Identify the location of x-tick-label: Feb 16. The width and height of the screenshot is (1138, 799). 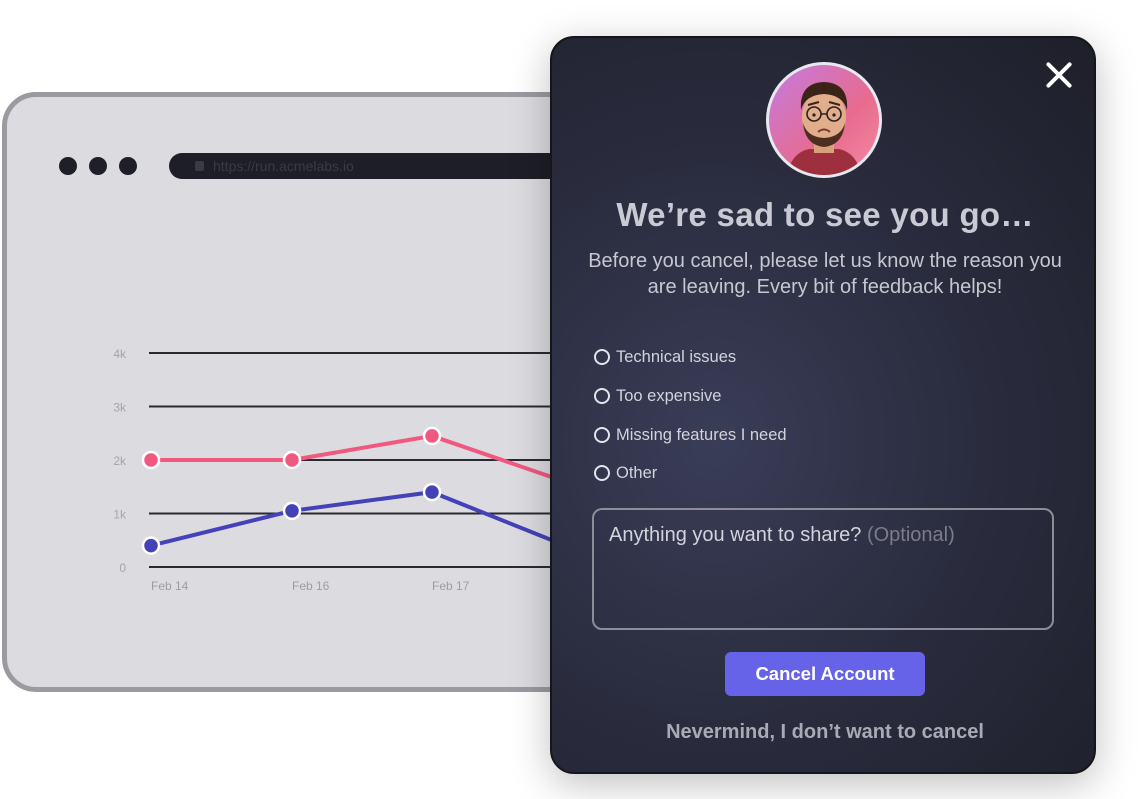
(311, 586).